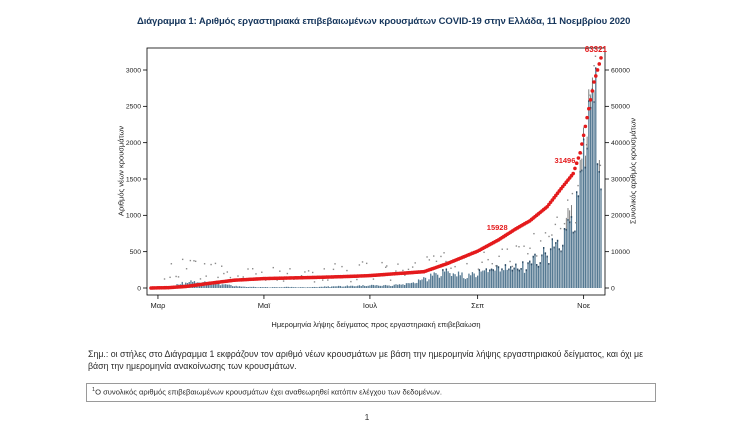 Image resolution: width=734 pixels, height=428 pixels. Describe the element at coordinates (620, 70) in the screenshot. I see `svg-text: 60000` at that location.